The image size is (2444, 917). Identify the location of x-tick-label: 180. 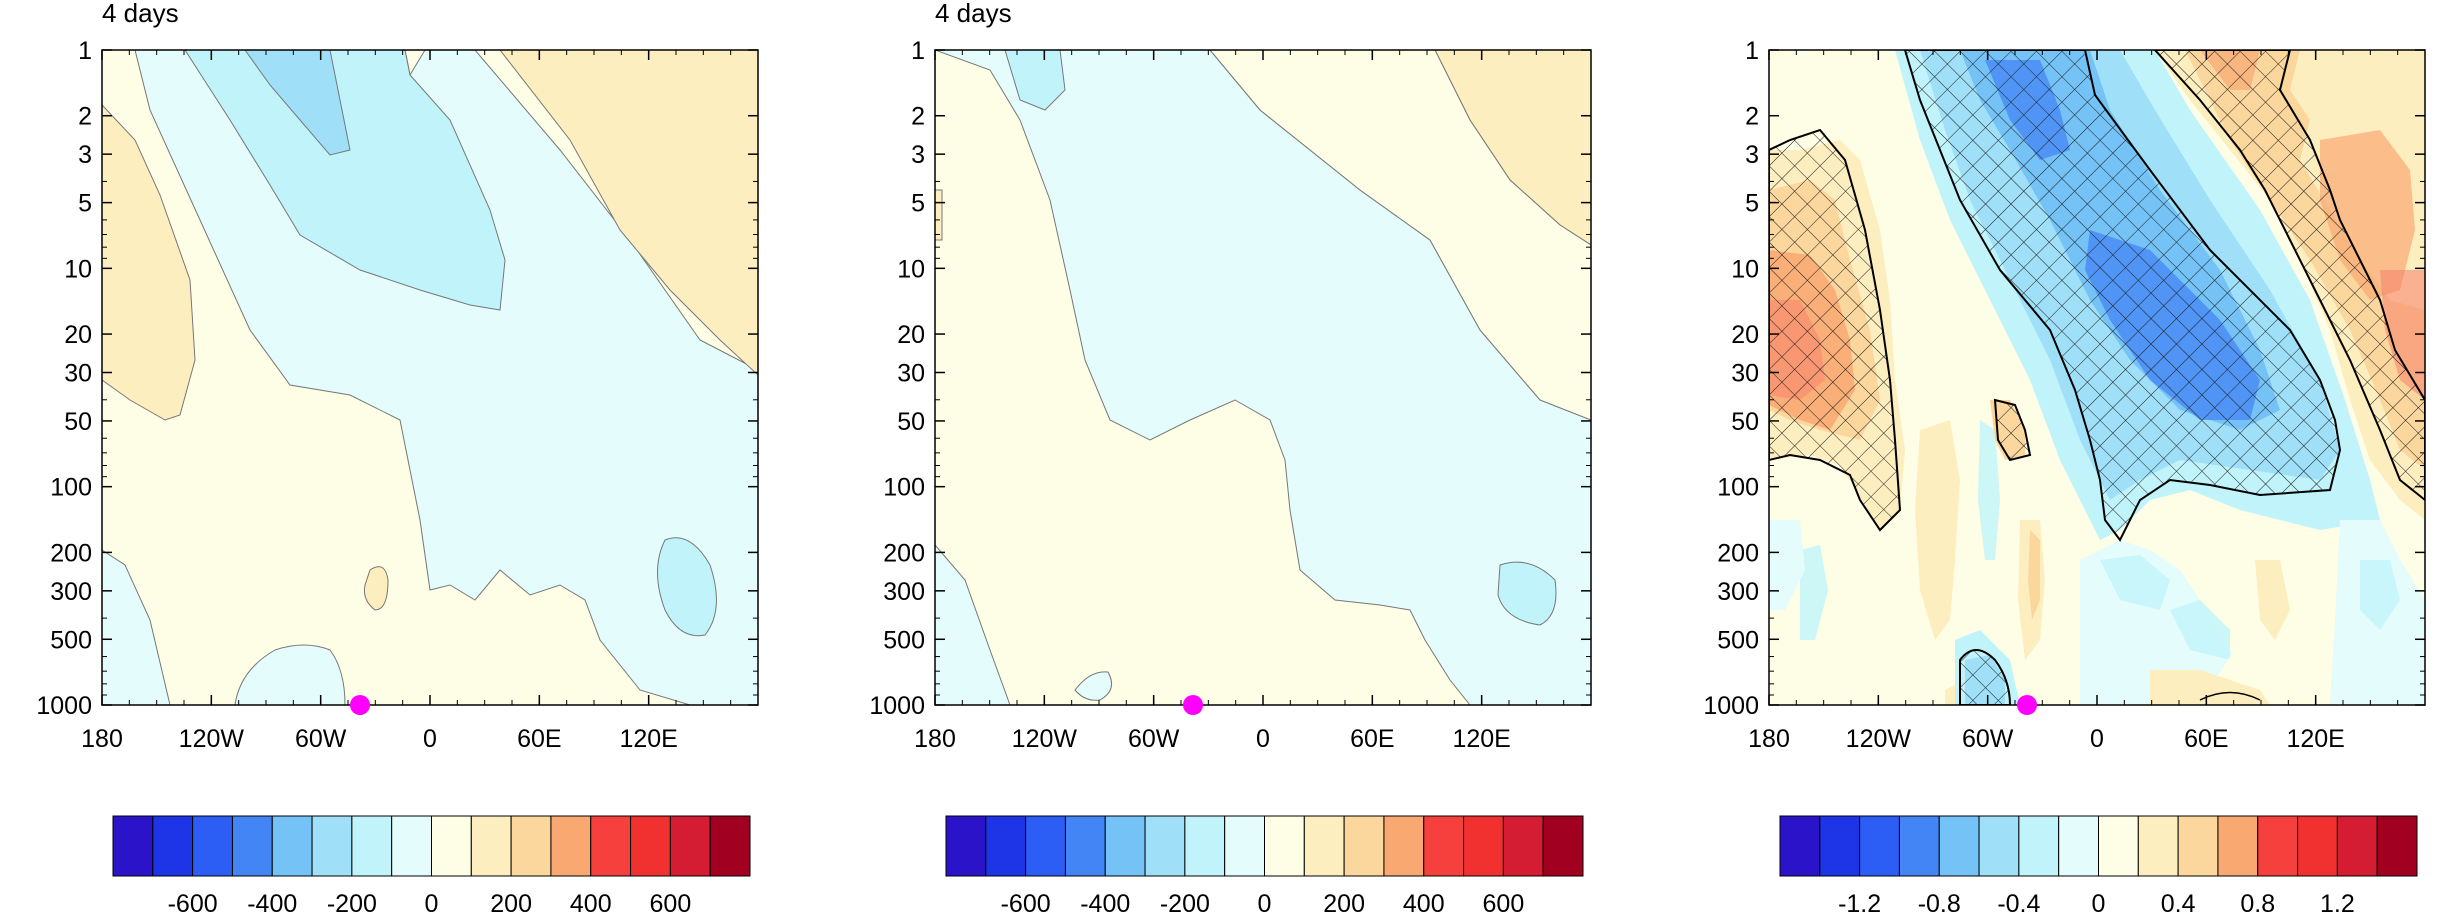
(1769, 739).